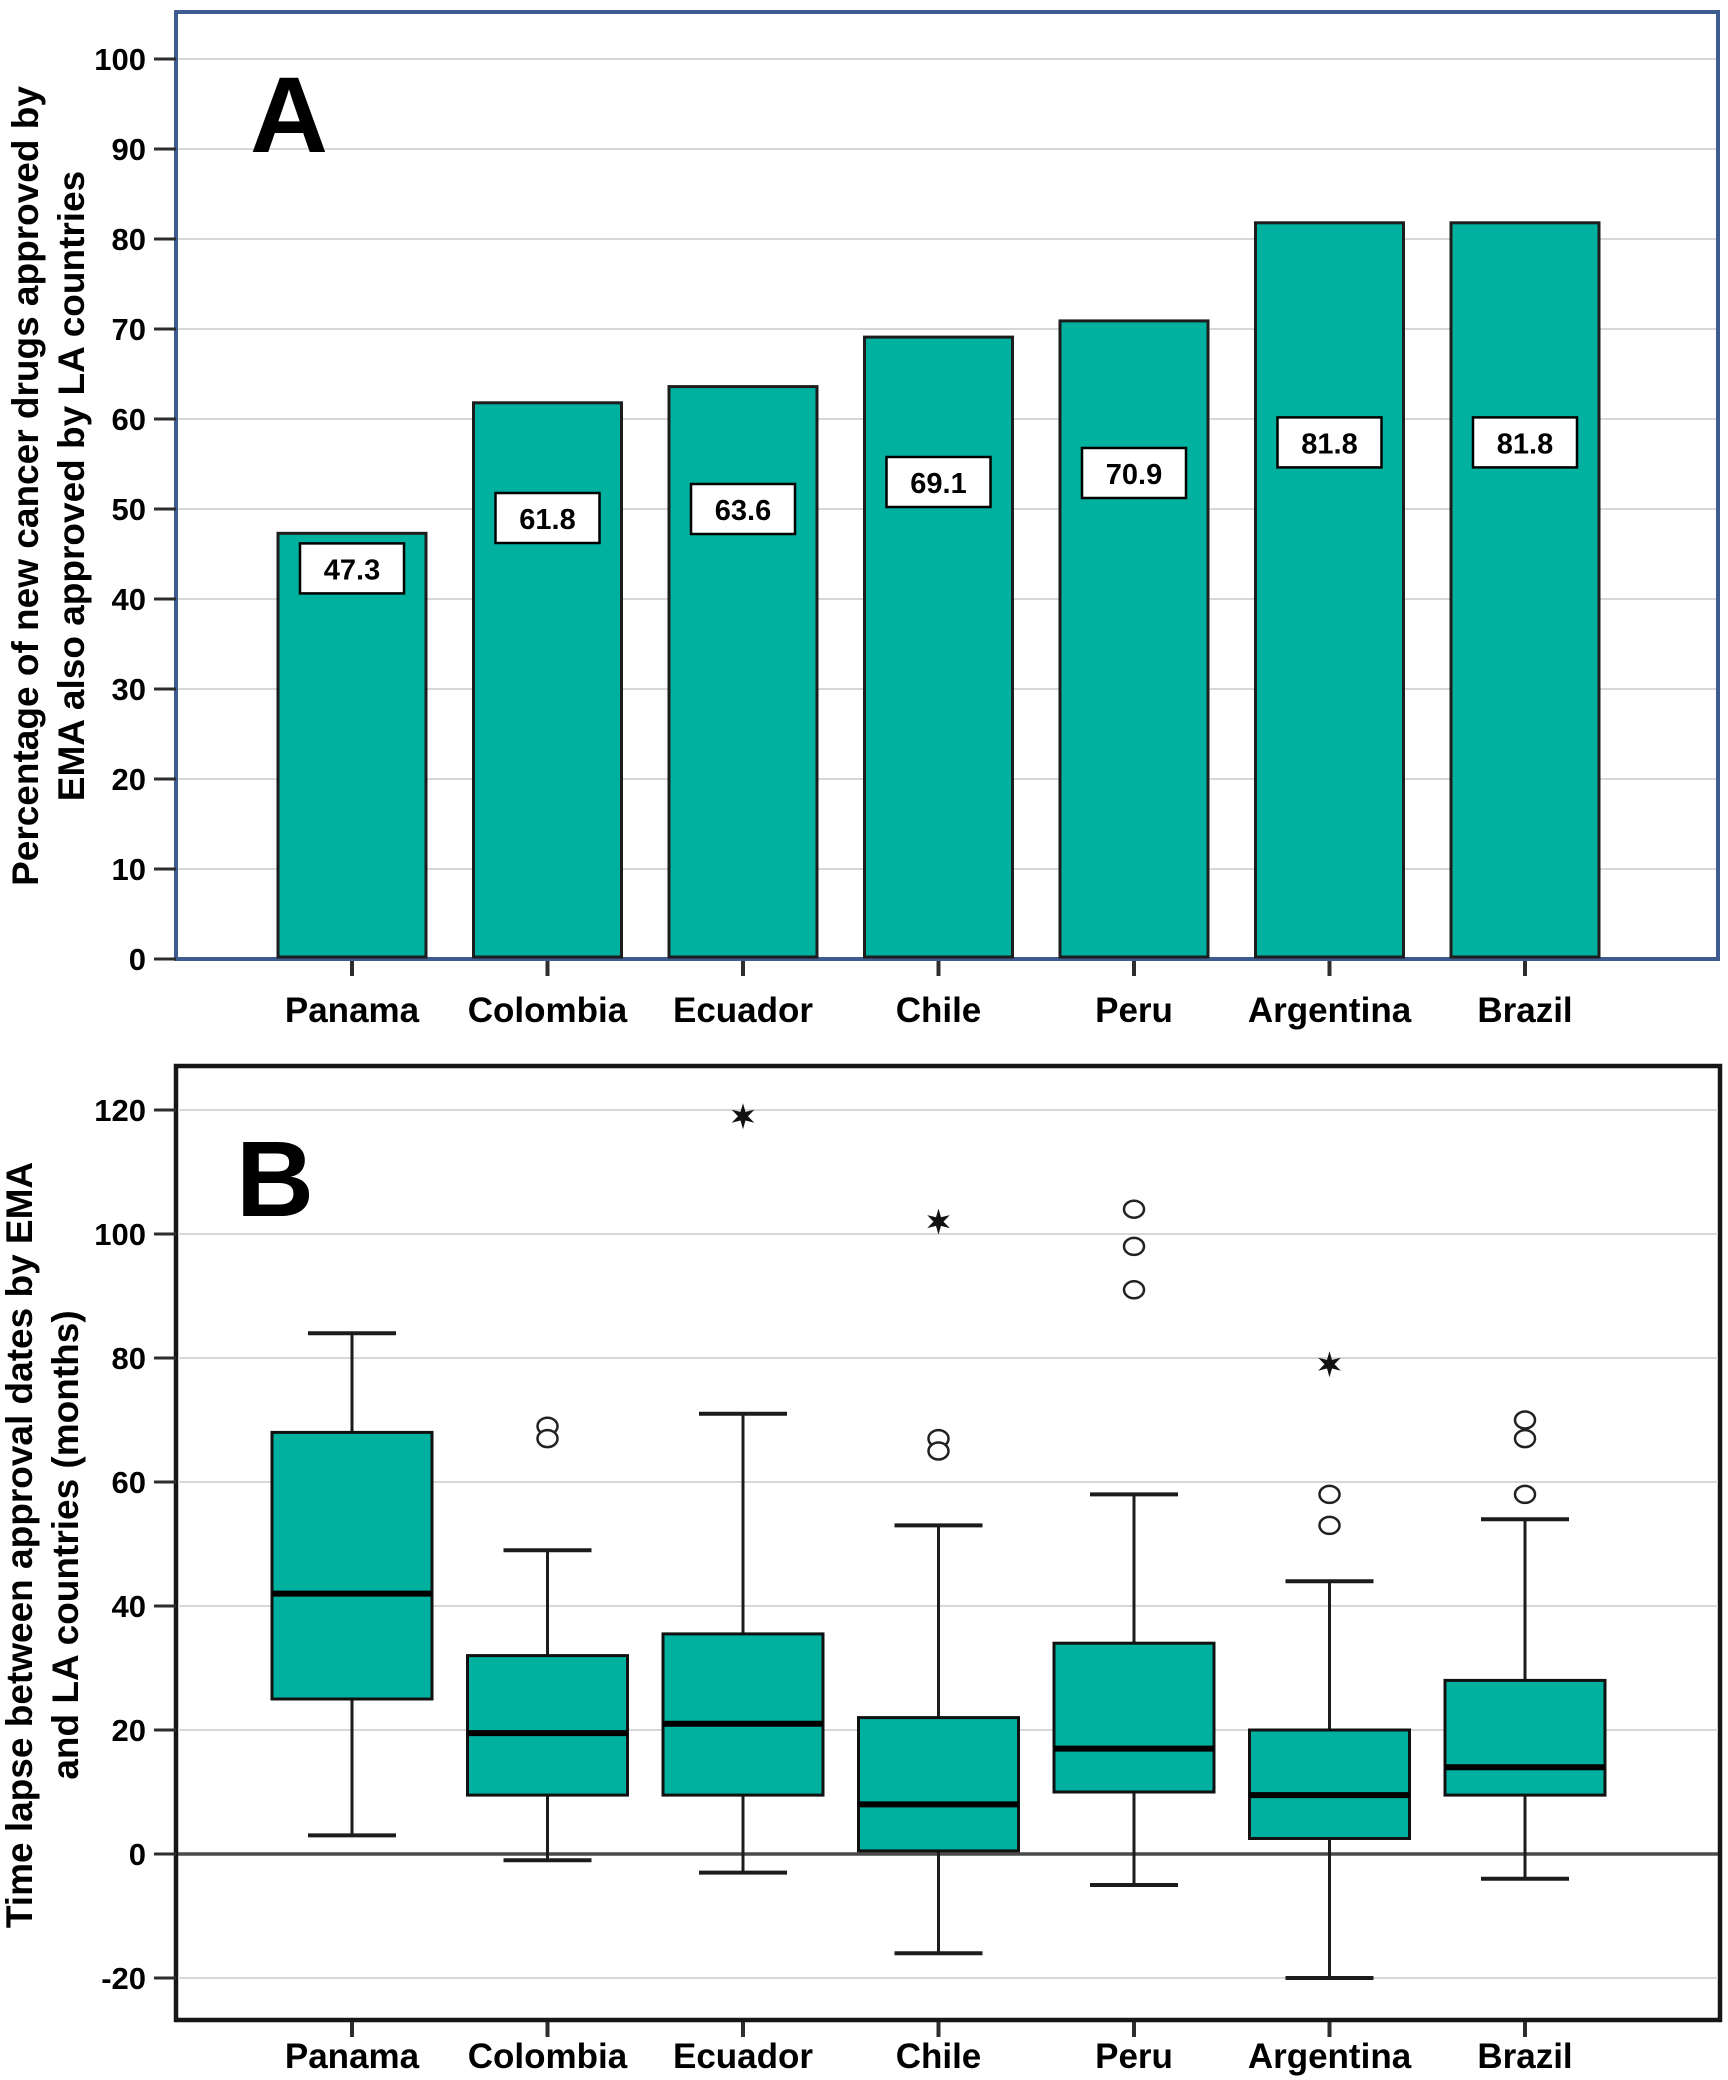 The image size is (1728, 2080). Describe the element at coordinates (129, 509) in the screenshot. I see `y-axis-tick-label: 50` at that location.